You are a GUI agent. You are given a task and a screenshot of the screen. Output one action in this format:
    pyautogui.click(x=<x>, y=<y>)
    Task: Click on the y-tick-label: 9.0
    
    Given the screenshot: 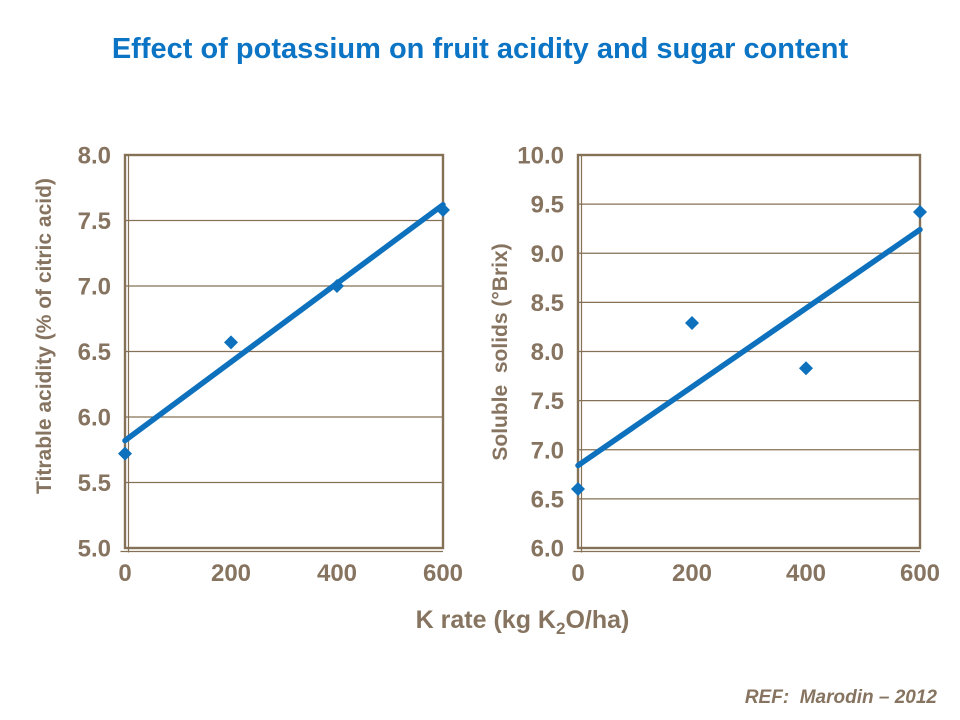 What is the action you would take?
    pyautogui.click(x=547, y=254)
    